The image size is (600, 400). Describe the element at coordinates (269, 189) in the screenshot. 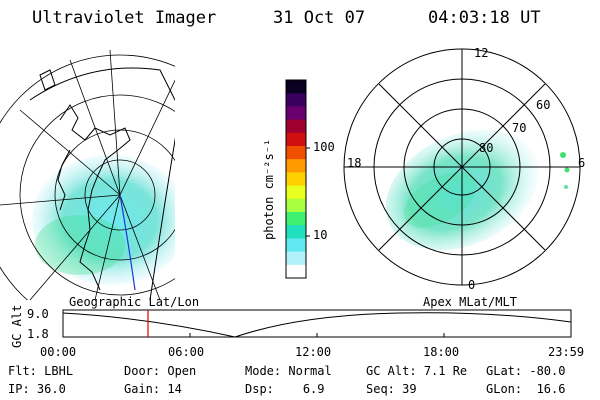

I see `colorbar-unit-label: photon cm⁻²s⁻¹` at that location.